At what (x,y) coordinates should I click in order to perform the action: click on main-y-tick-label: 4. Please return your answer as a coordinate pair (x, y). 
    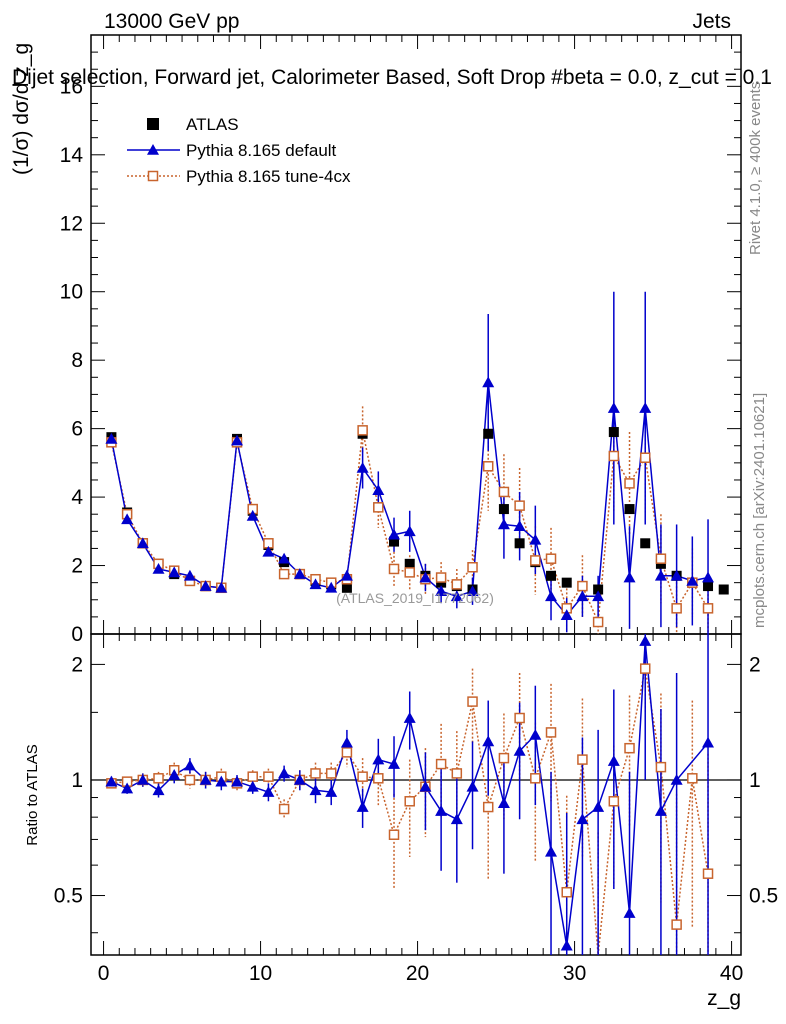
    Looking at the image, I should click on (77, 497).